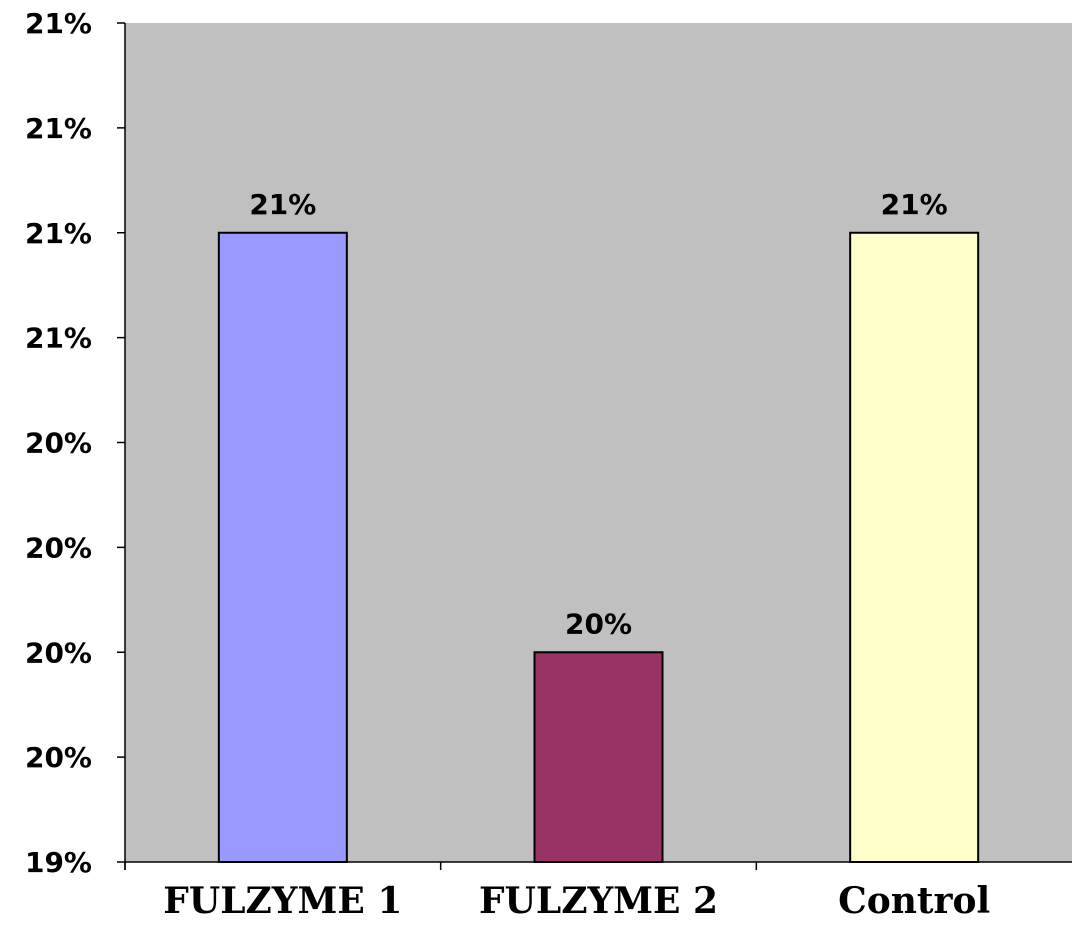 The height and width of the screenshot is (934, 1072). What do you see at coordinates (598, 623) in the screenshot?
I see `bar-data-label: 20%` at bounding box center [598, 623].